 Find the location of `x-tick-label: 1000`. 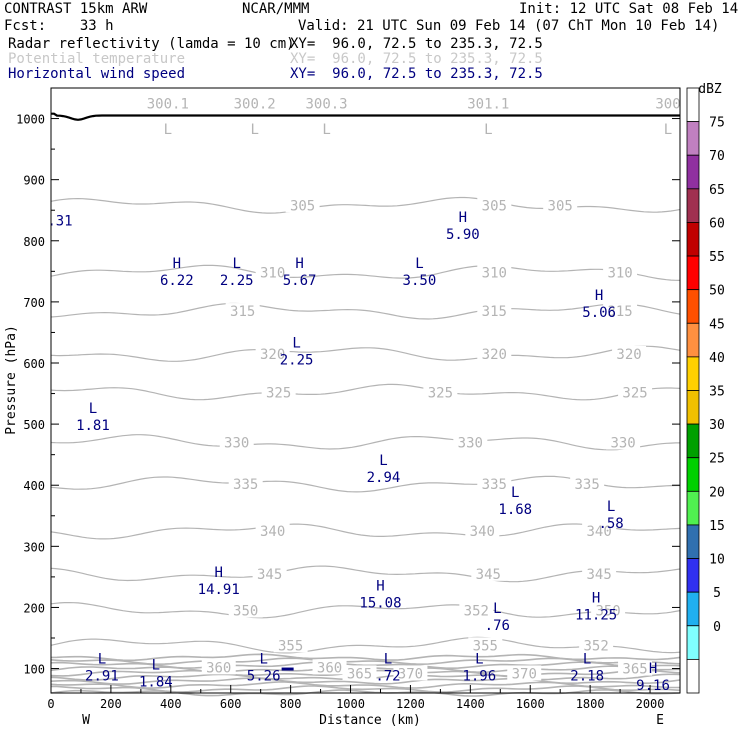

x-tick-label: 1000 is located at coordinates (350, 704).